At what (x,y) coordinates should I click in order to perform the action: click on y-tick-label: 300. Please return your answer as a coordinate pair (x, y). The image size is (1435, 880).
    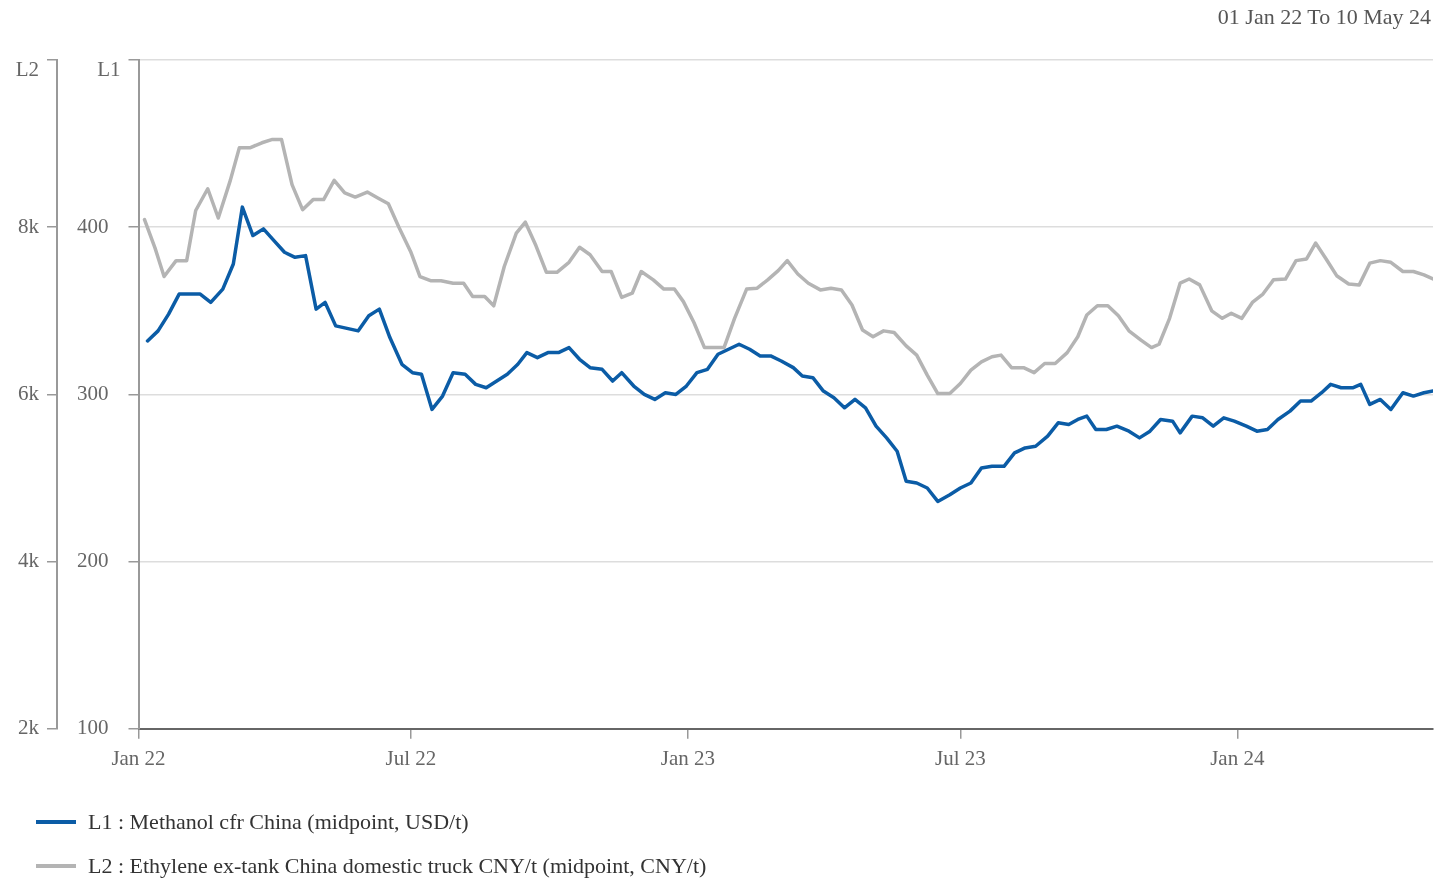
    Looking at the image, I should click on (93, 392).